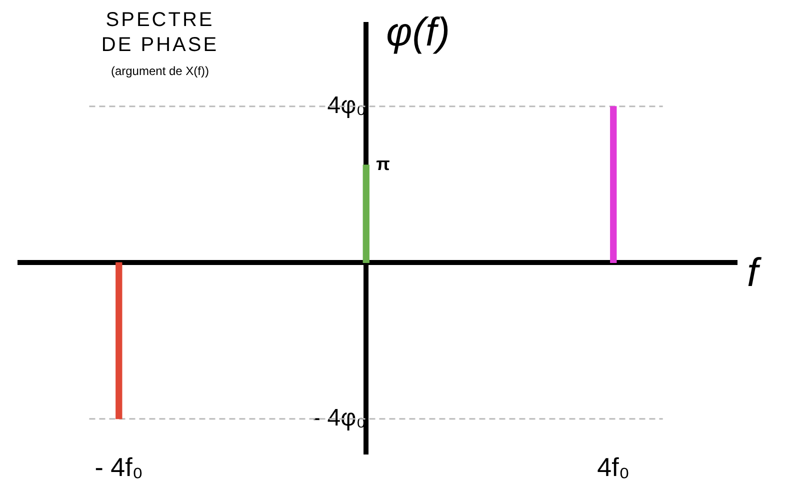 Image resolution: width=787 pixels, height=486 pixels. I want to click on text: (argument de X(f)), so click(160, 71).